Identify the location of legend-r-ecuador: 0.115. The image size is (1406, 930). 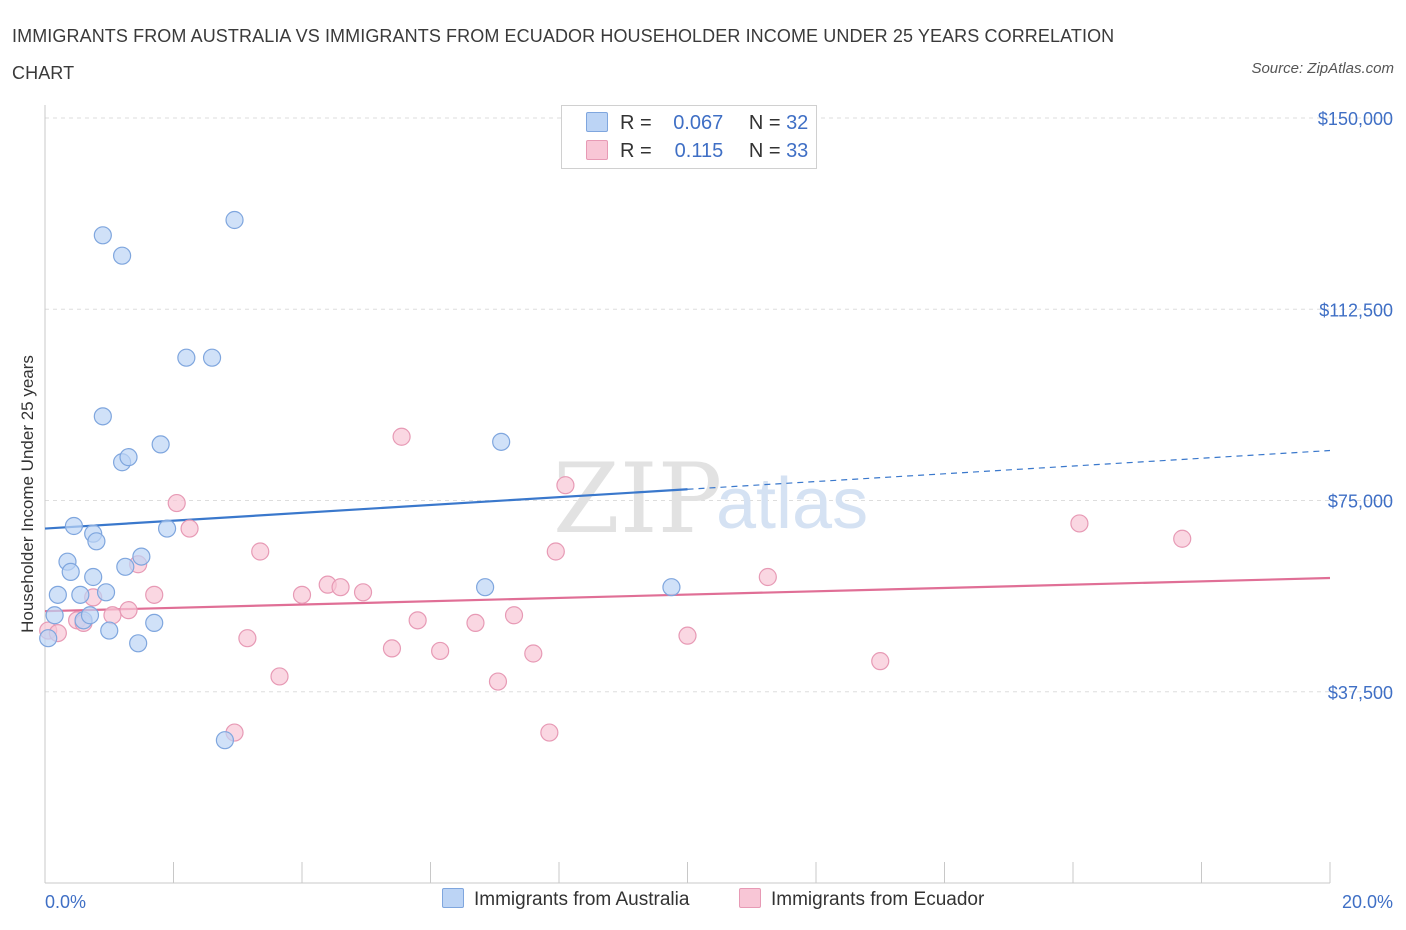
(699, 151).